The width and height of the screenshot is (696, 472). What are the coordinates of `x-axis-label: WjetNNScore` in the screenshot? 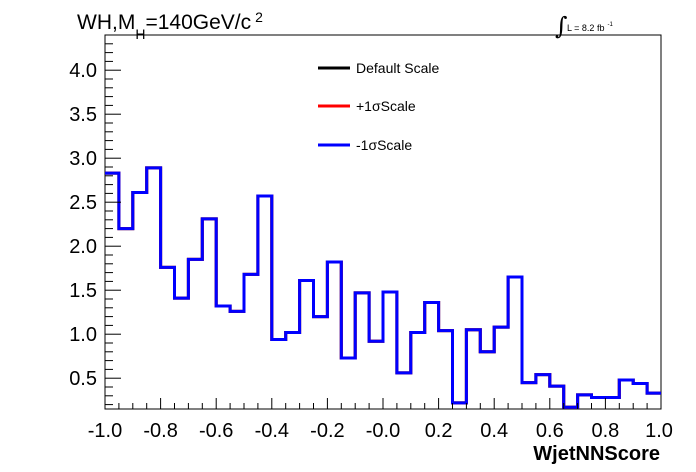 It's located at (596, 454).